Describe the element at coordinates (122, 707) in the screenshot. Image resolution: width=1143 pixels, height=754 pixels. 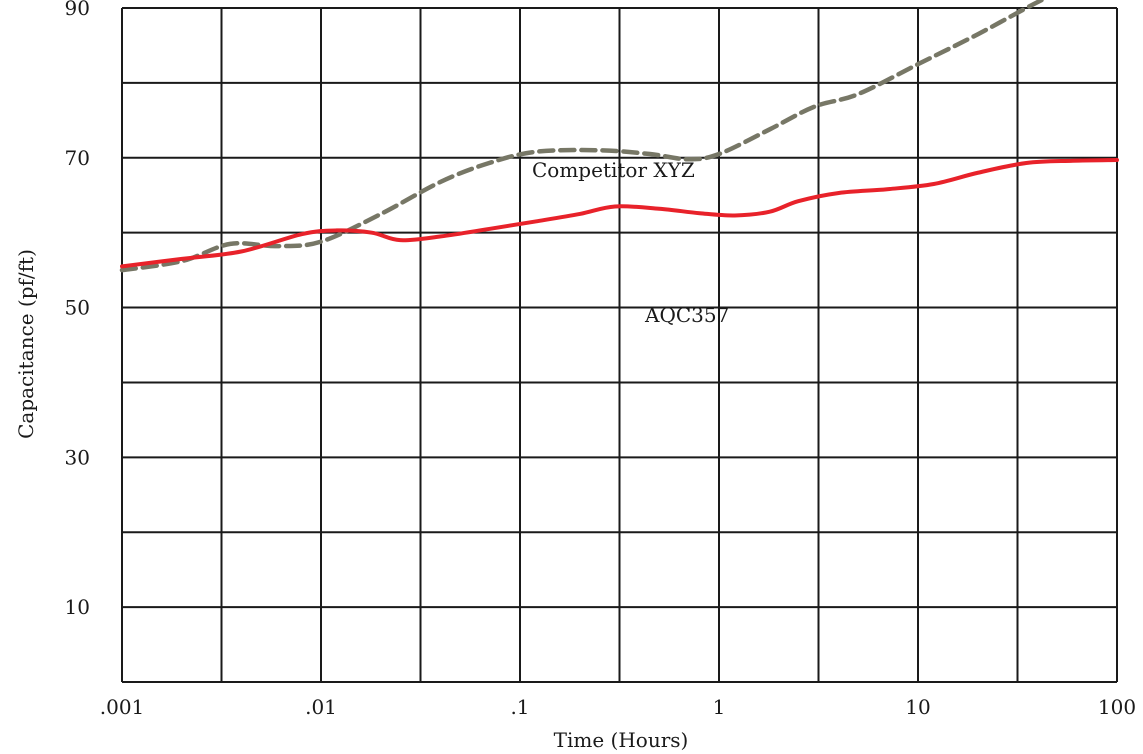
I see `x-tick-label: .001` at that location.